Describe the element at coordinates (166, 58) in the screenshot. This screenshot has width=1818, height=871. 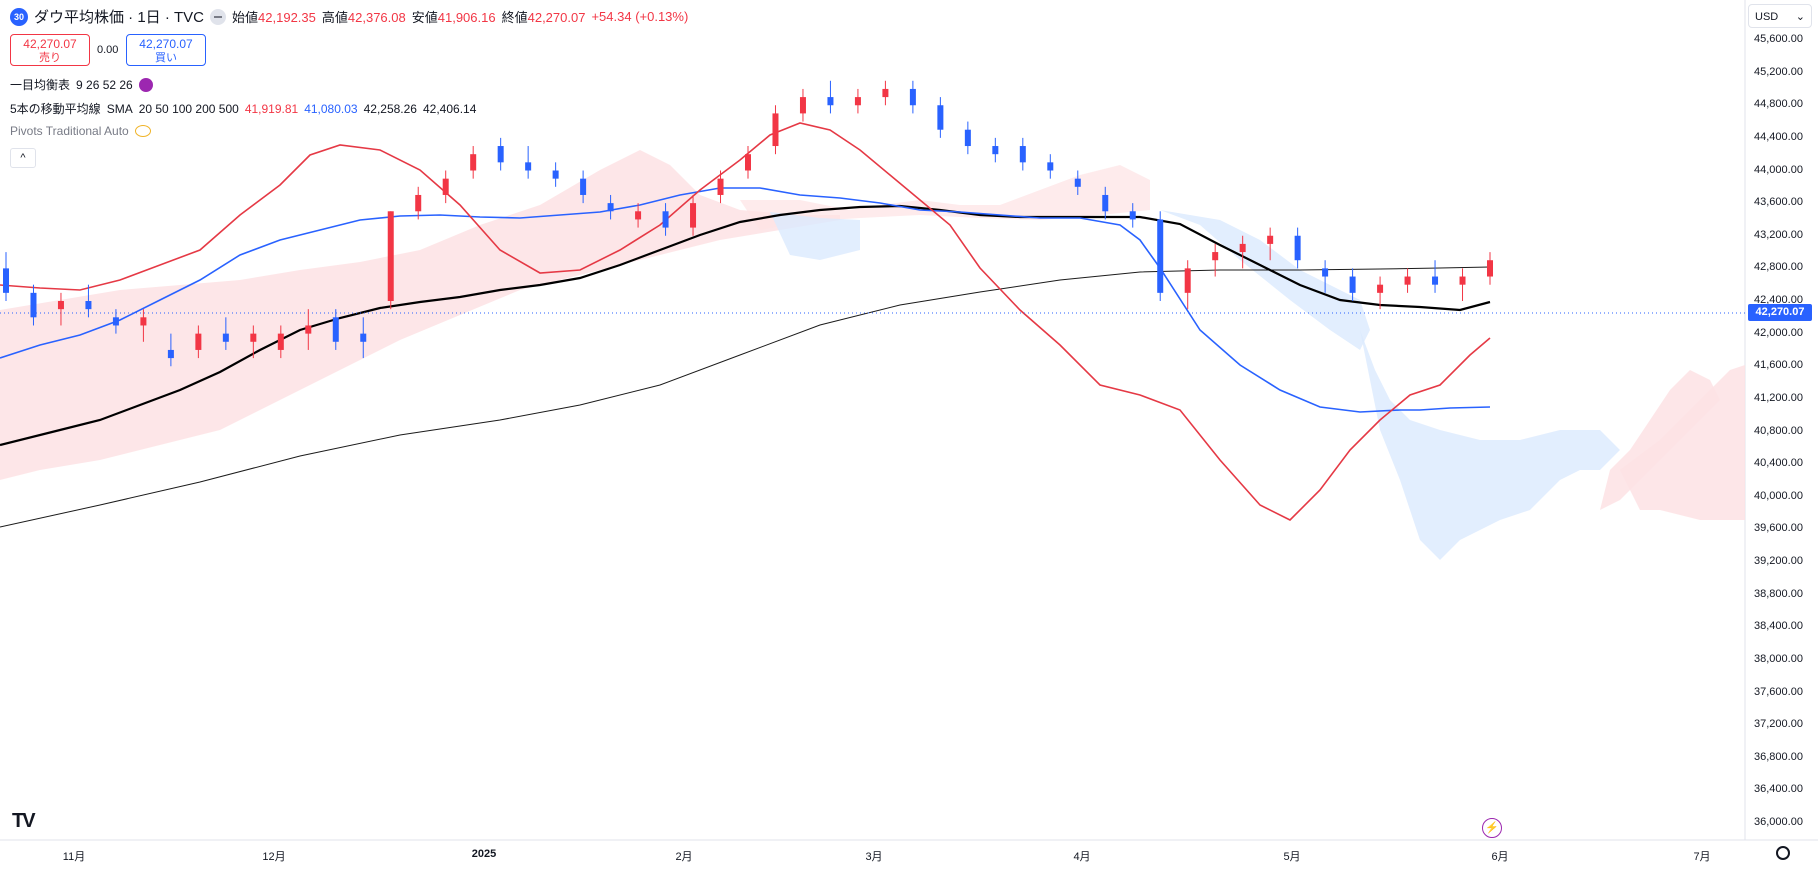
I see `buy-label: 買い` at that location.